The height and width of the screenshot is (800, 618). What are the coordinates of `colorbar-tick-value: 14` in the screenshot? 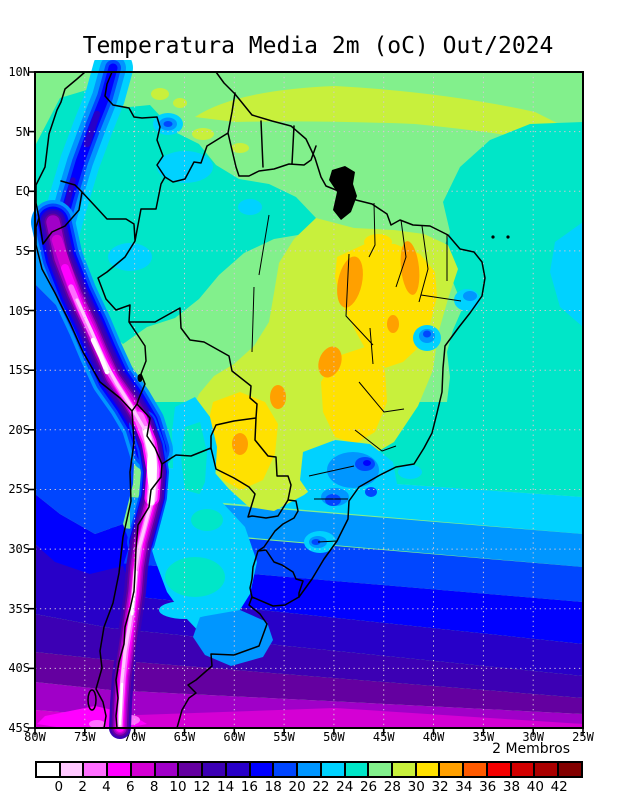 It's located at (226, 787).